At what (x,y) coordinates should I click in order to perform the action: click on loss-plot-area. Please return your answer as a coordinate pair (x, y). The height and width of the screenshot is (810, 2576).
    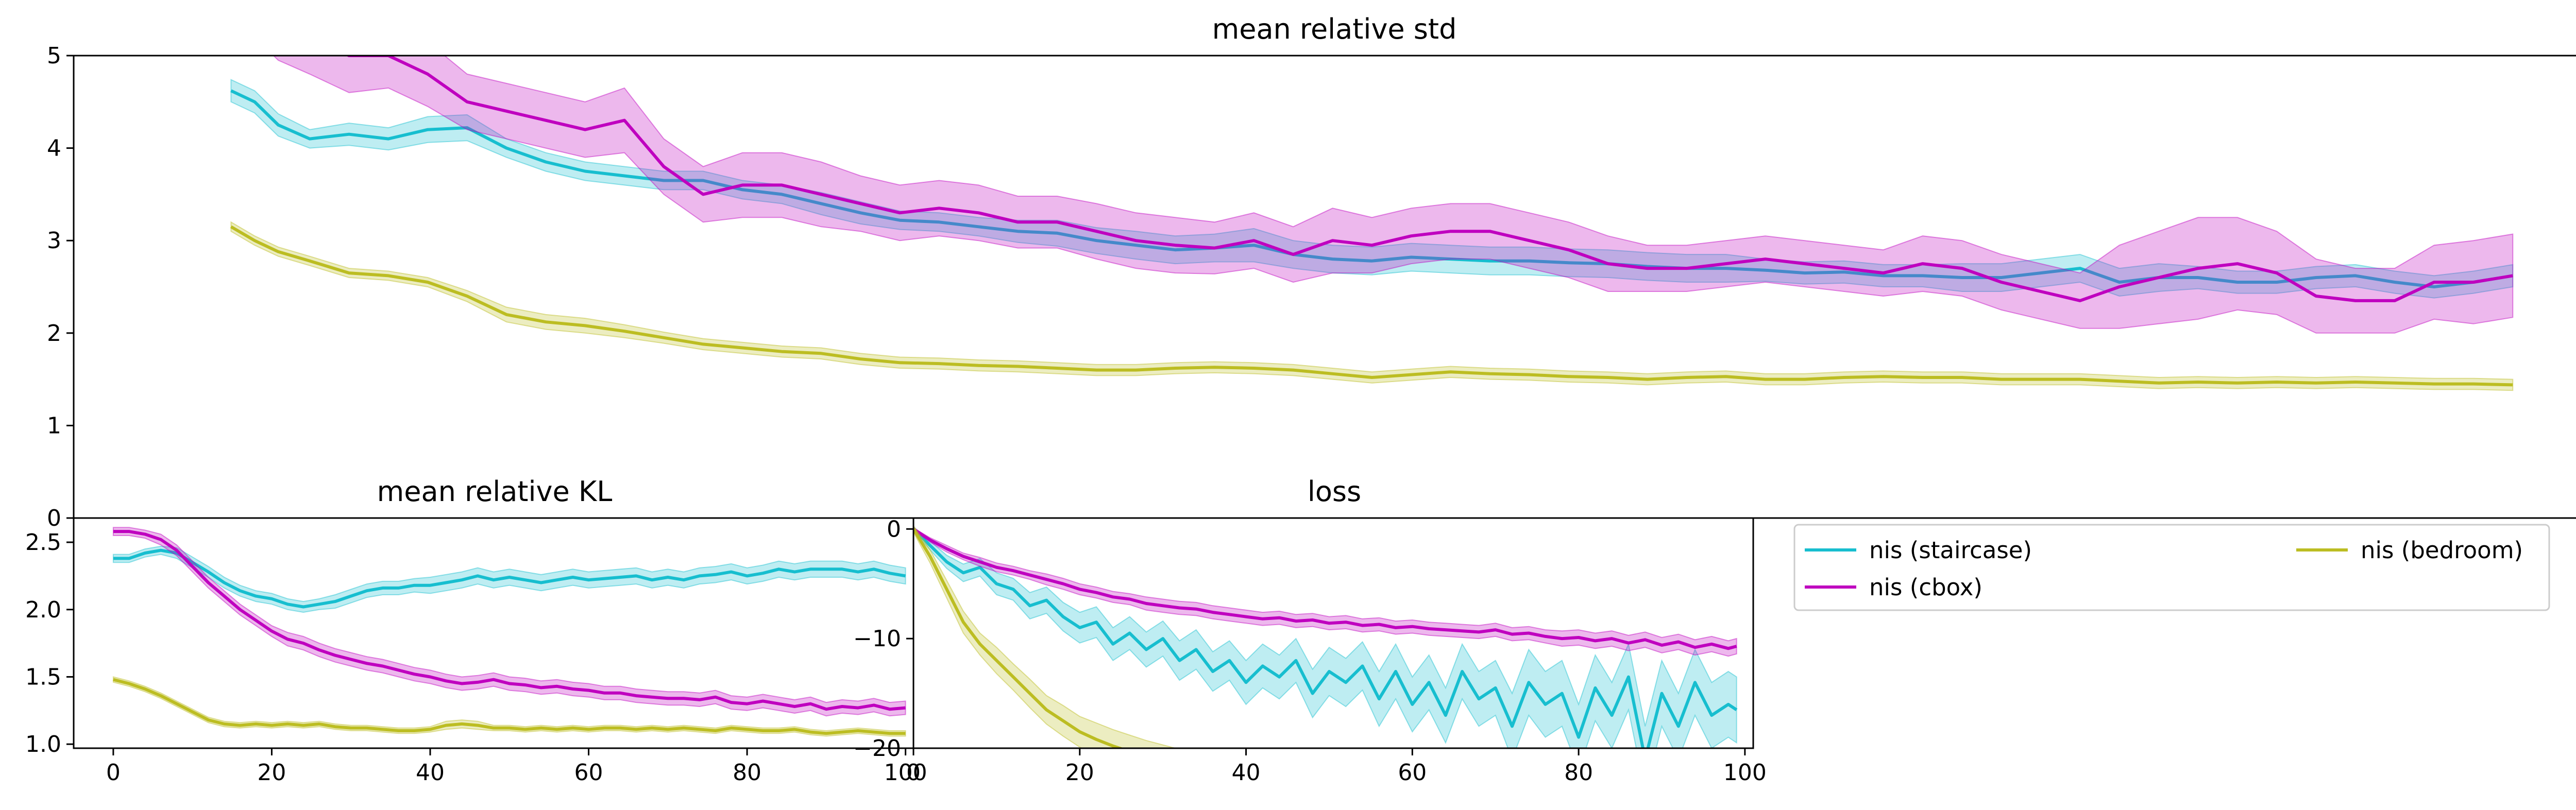
    Looking at the image, I should click on (1325, 637).